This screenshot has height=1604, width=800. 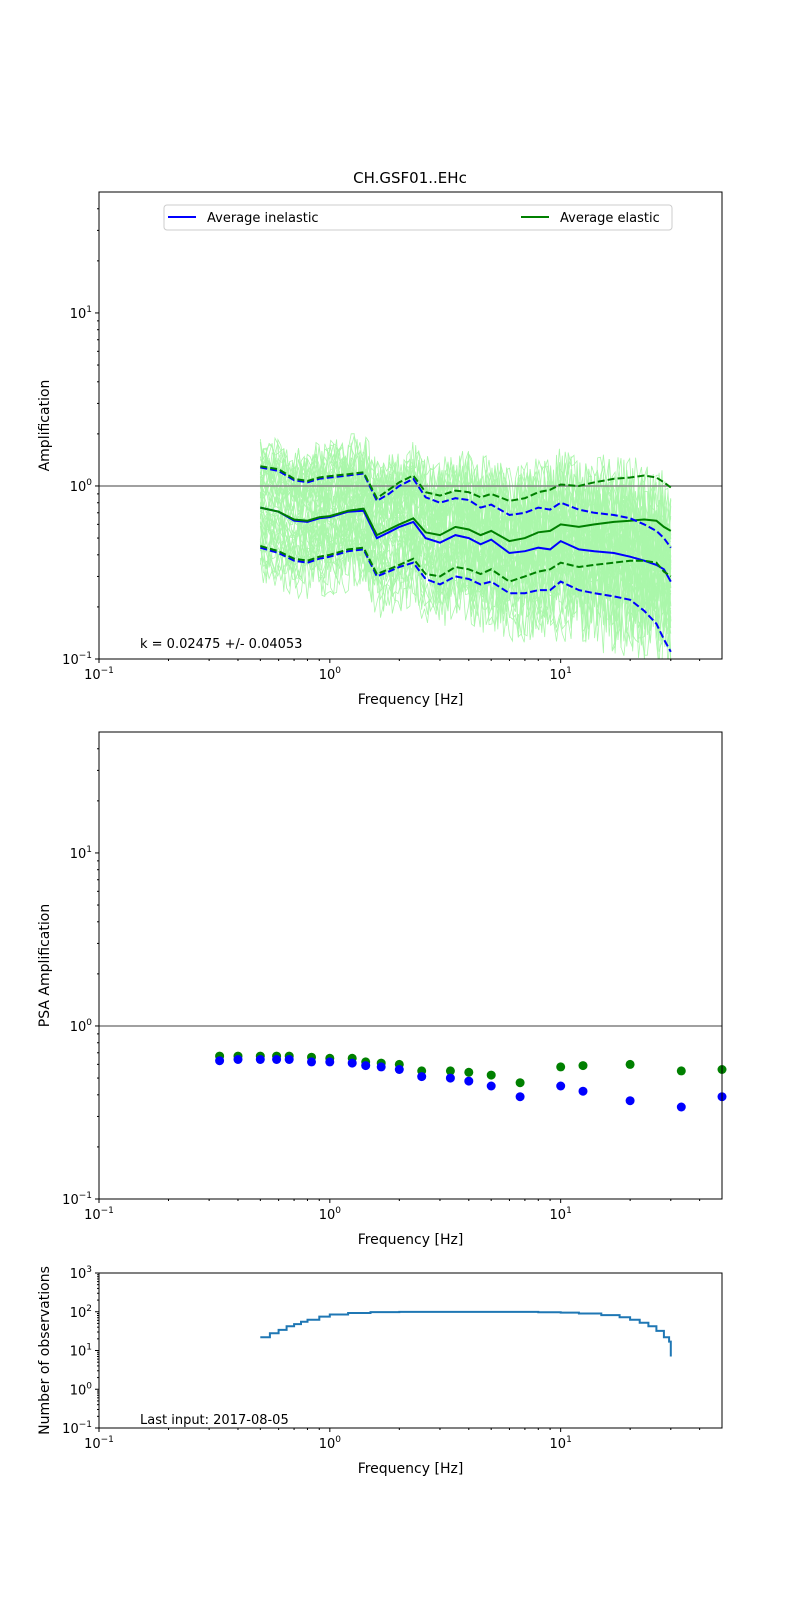 I want to click on legend-label-inelastic: Average inelastic, so click(x=263, y=218).